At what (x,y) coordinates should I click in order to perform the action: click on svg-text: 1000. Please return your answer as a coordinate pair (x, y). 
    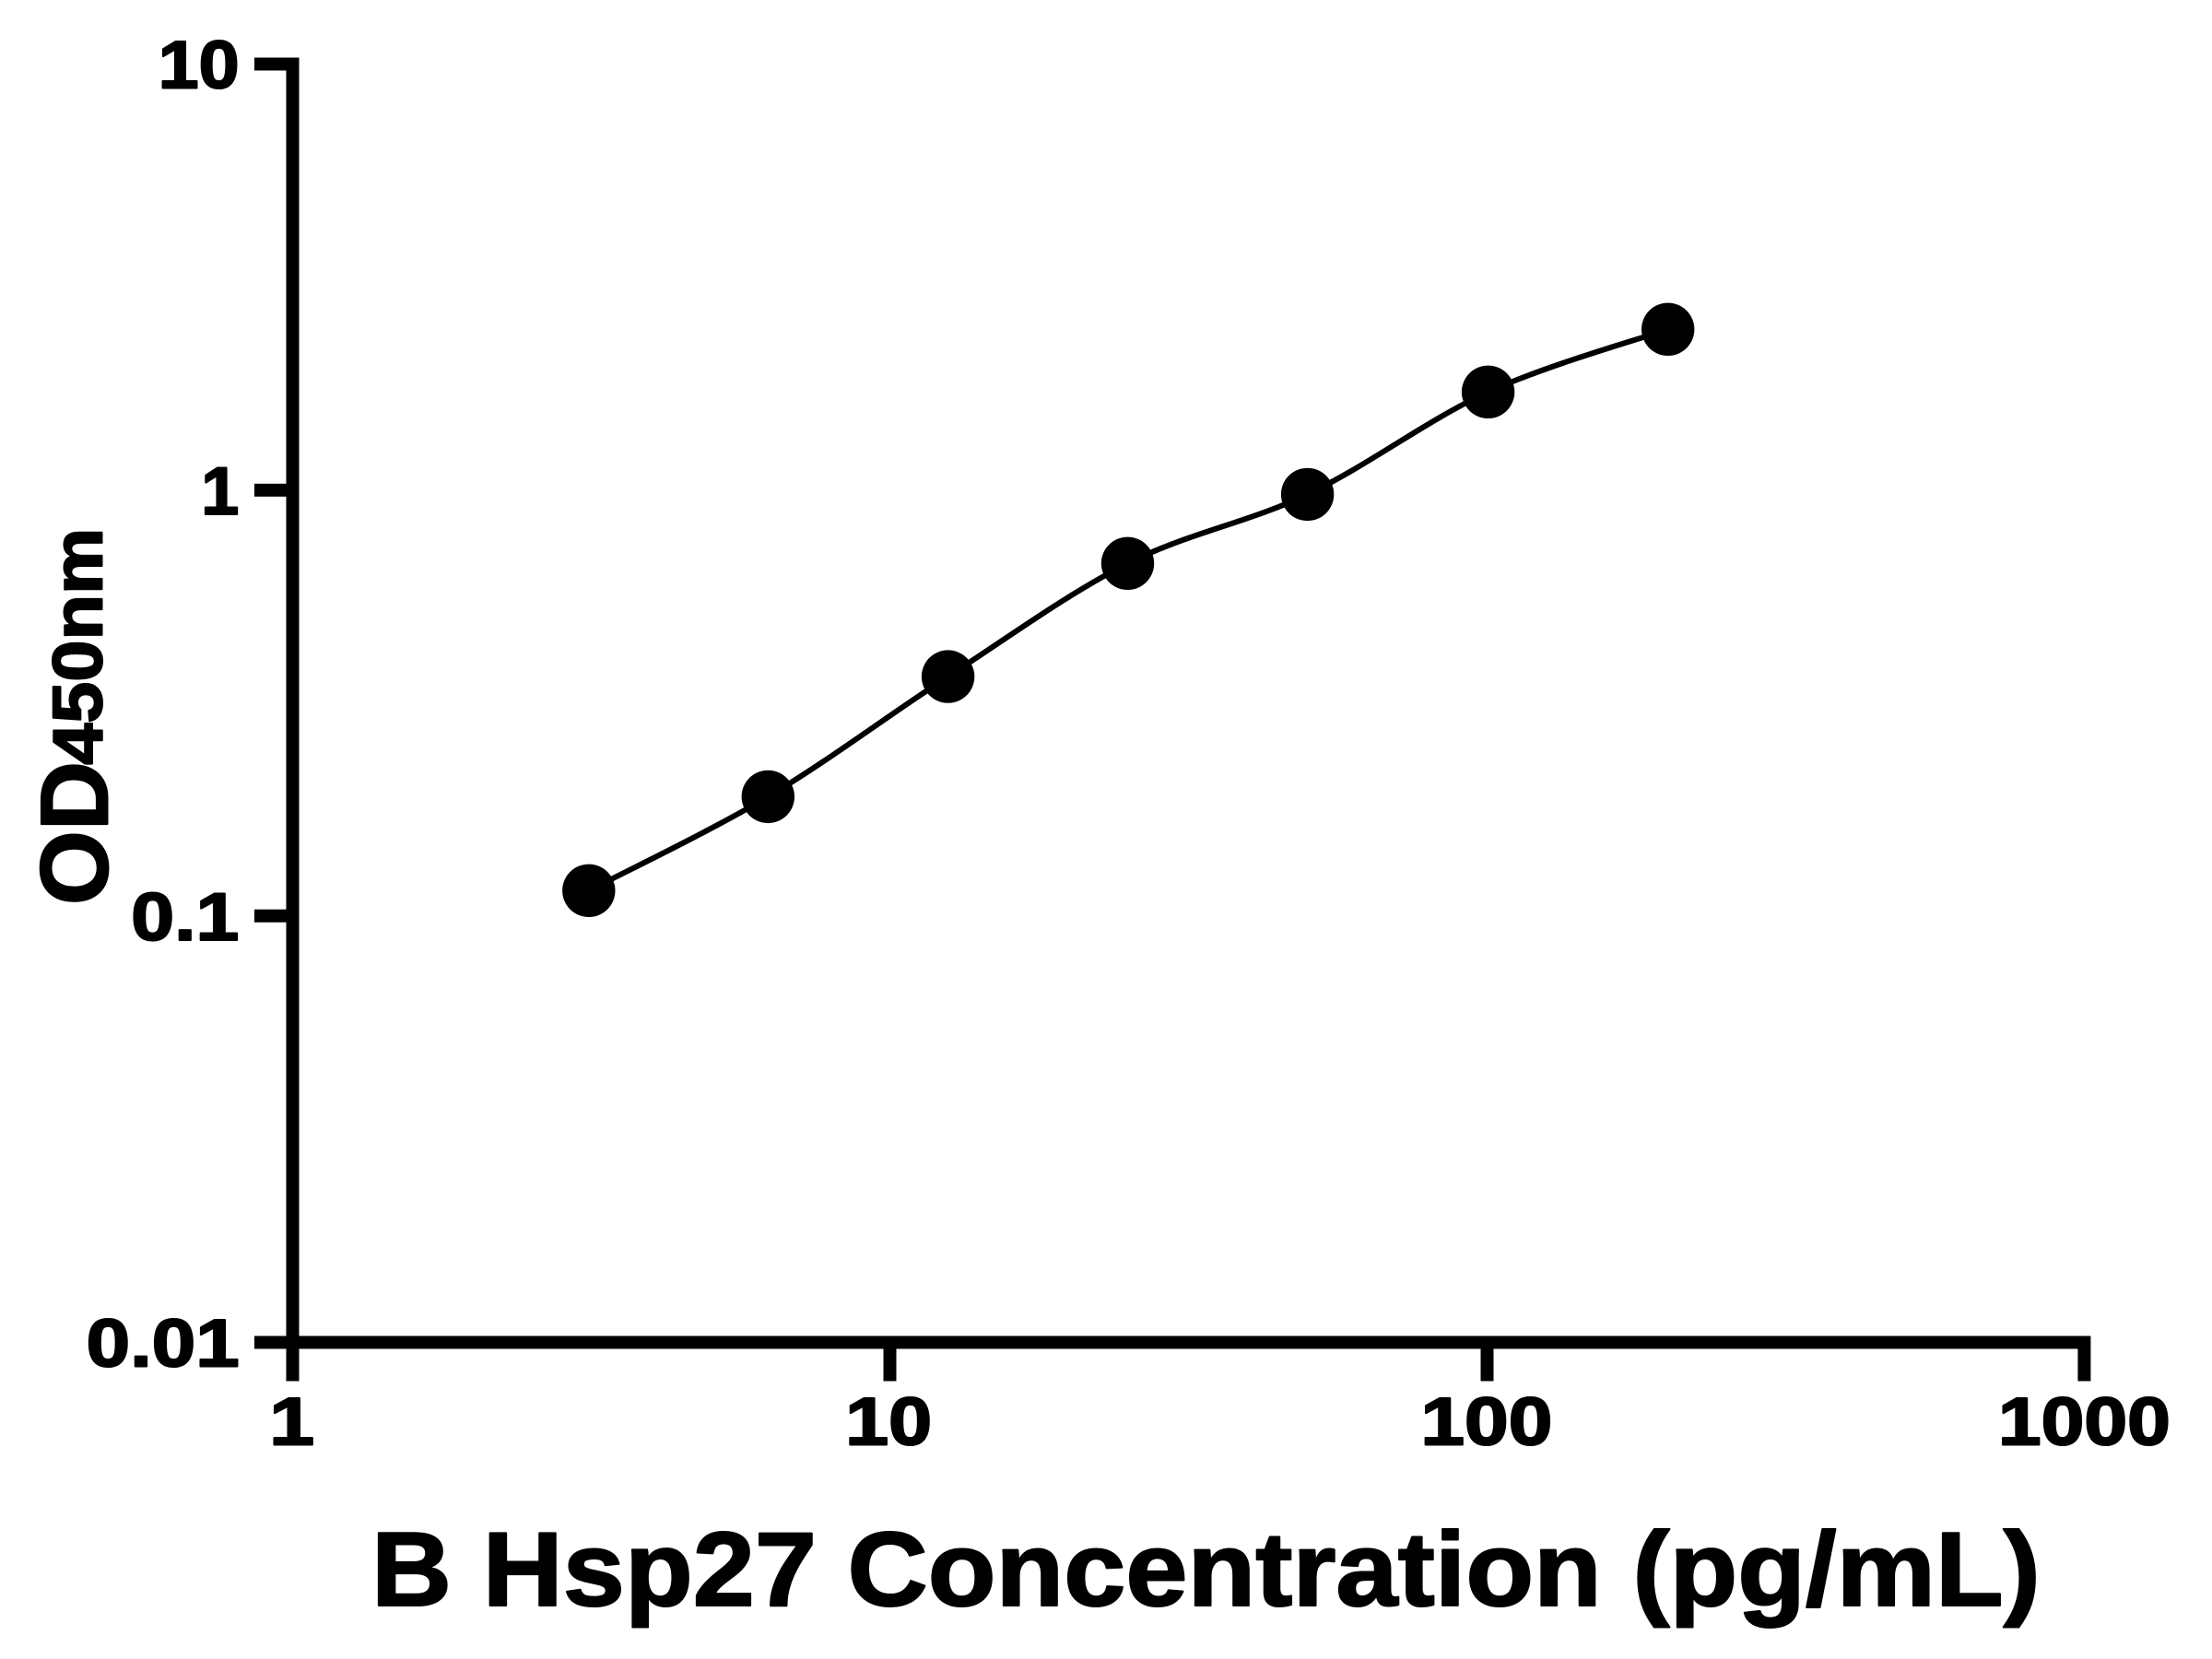
    Looking at the image, I should click on (2084, 1422).